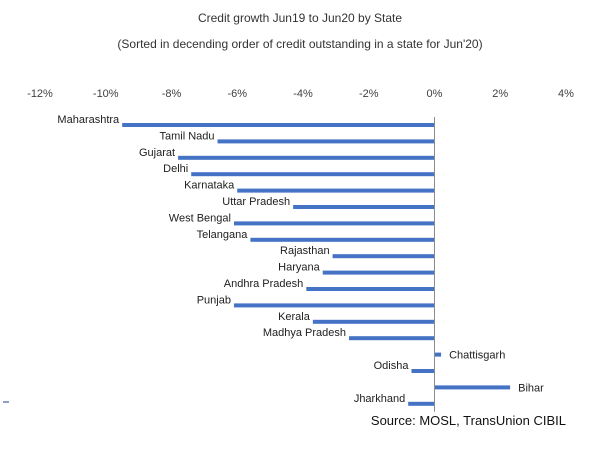 The height and width of the screenshot is (455, 600). I want to click on category-label: Uttar Pradesh, so click(256, 202).